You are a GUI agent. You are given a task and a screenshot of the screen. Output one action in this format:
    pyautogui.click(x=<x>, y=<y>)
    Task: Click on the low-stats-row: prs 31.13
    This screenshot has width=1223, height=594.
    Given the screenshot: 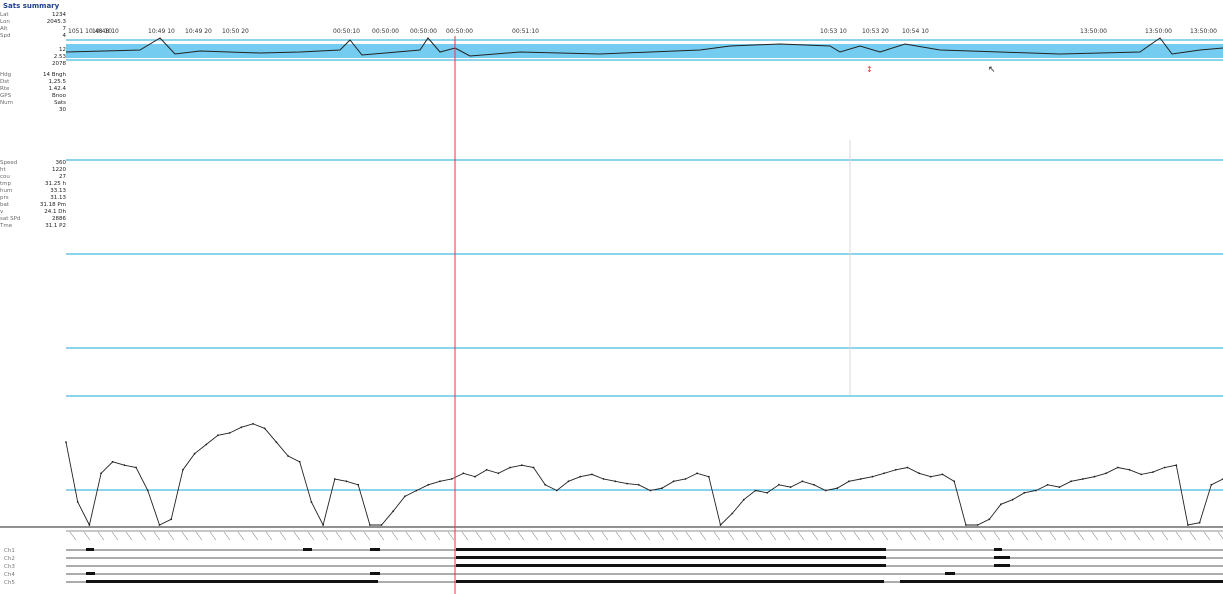 What is the action you would take?
    pyautogui.click(x=33, y=198)
    